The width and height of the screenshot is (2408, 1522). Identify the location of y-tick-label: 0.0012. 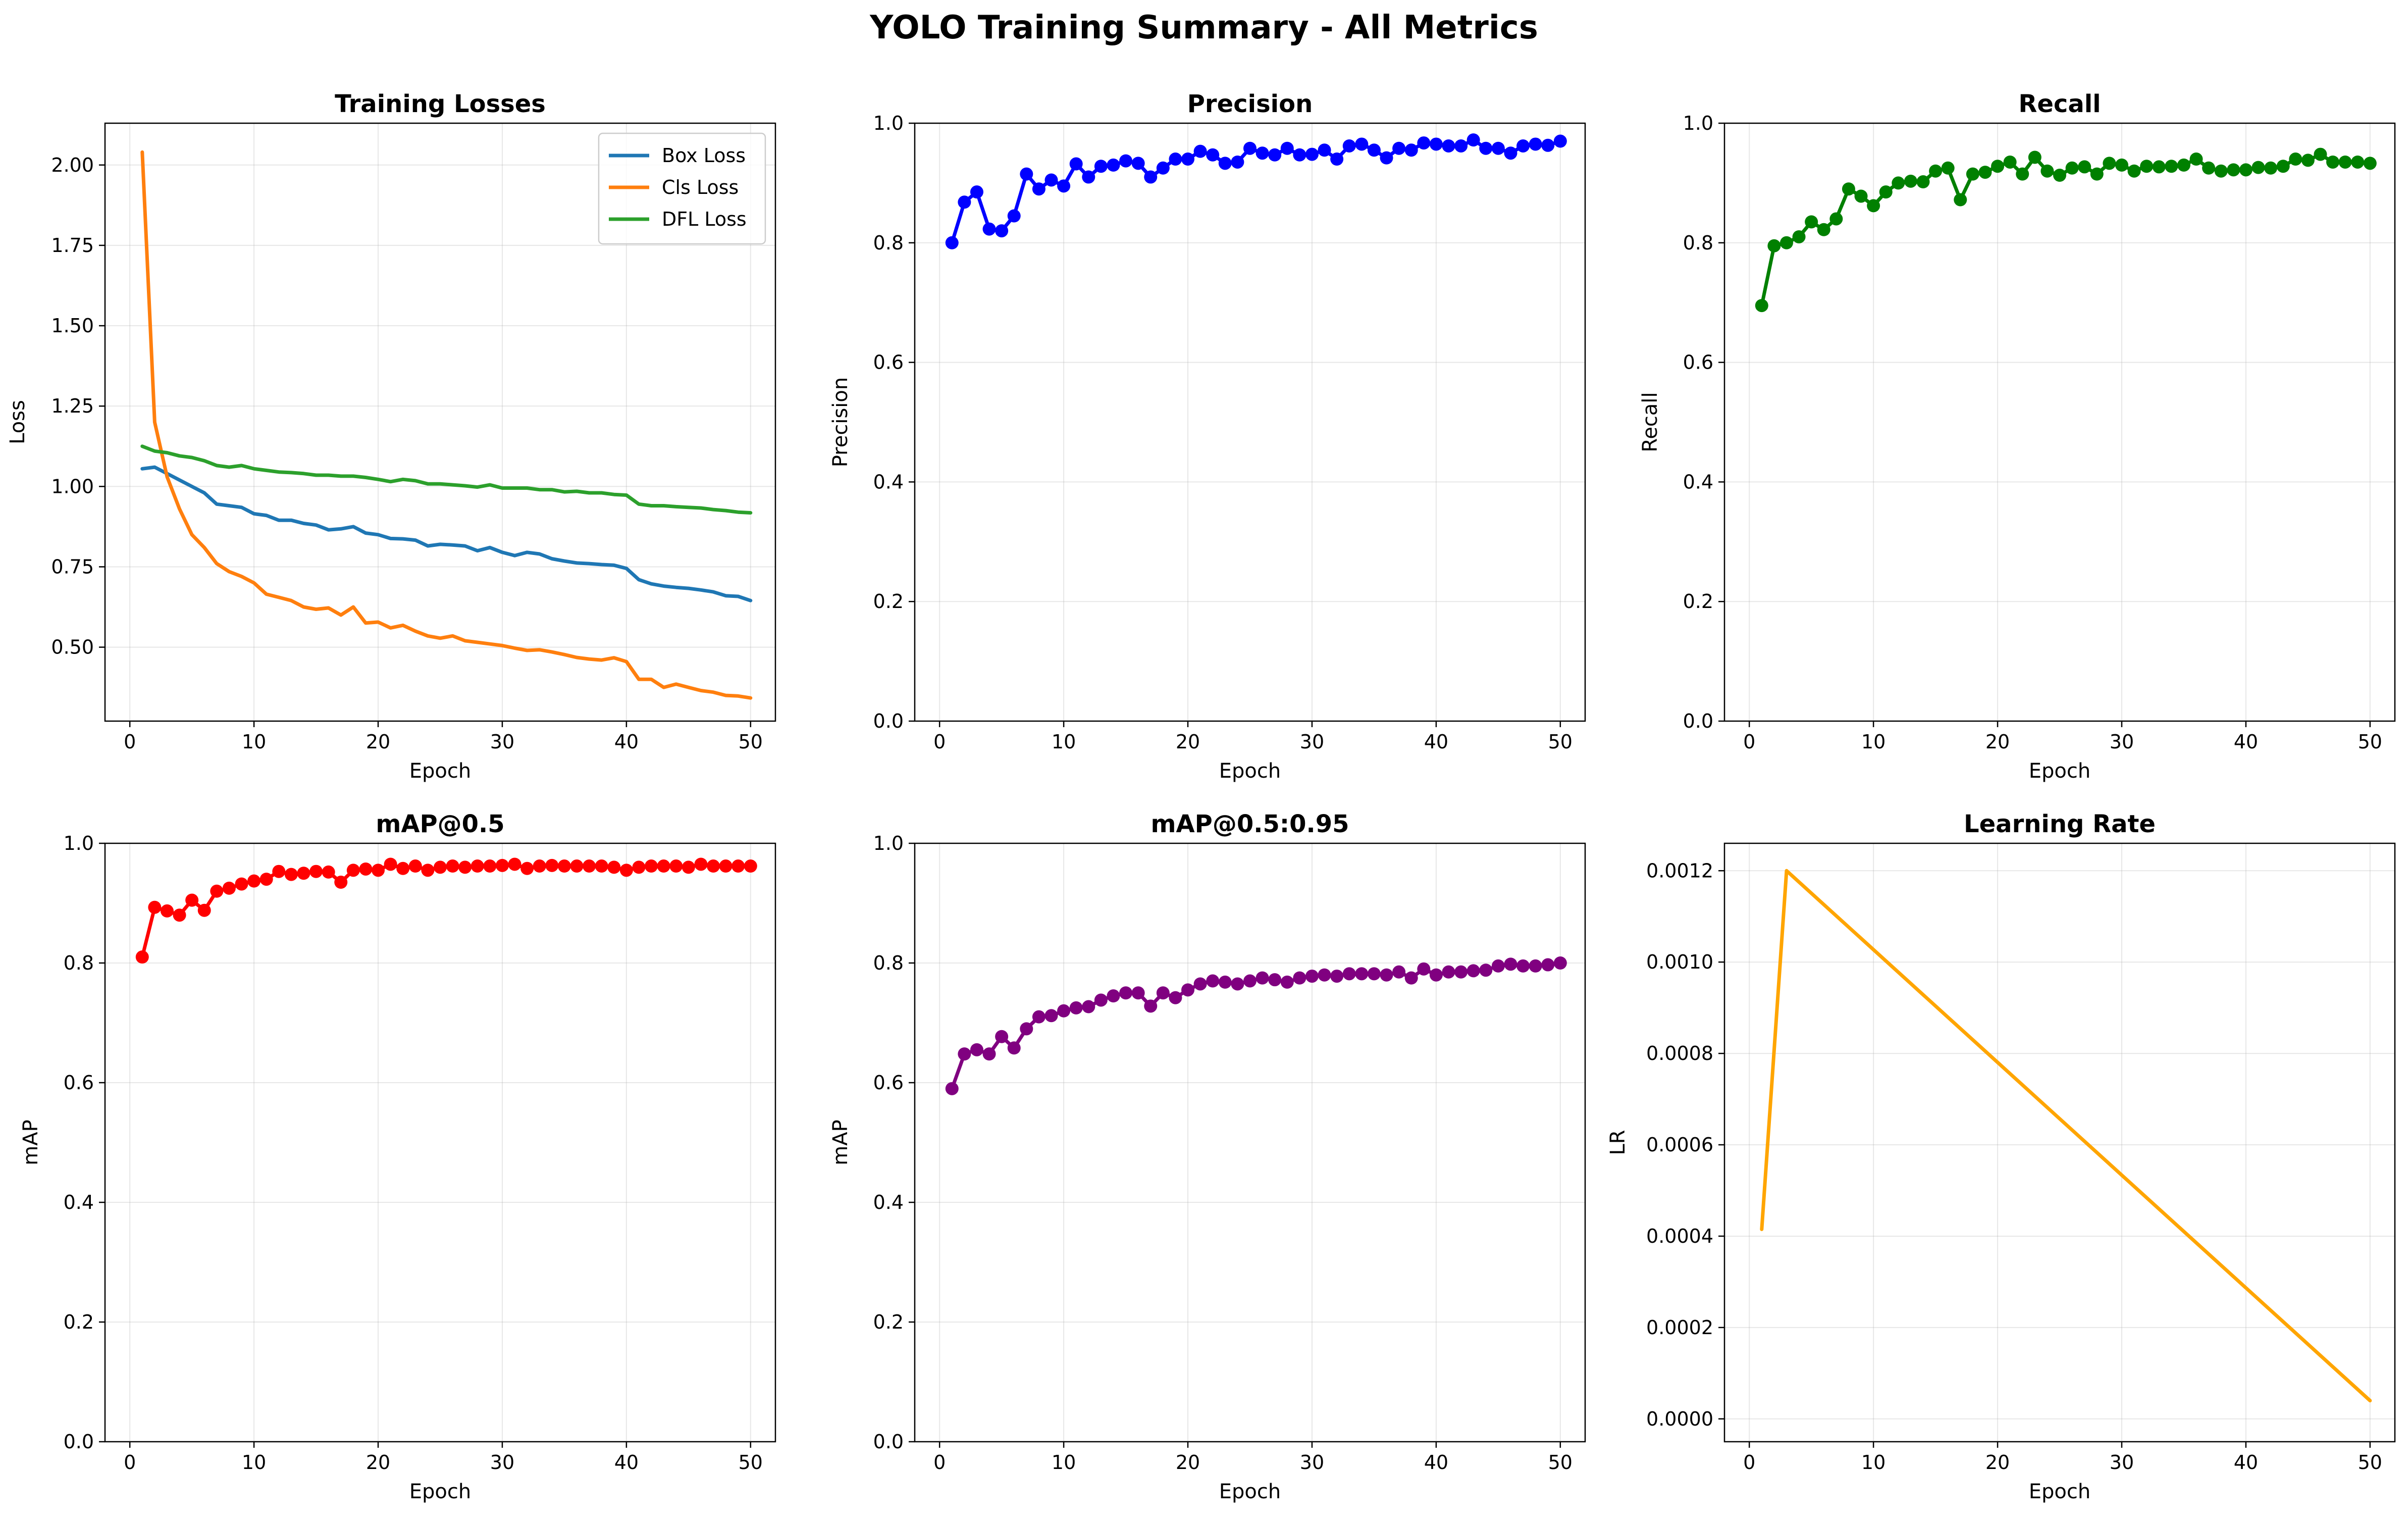
(1679, 870).